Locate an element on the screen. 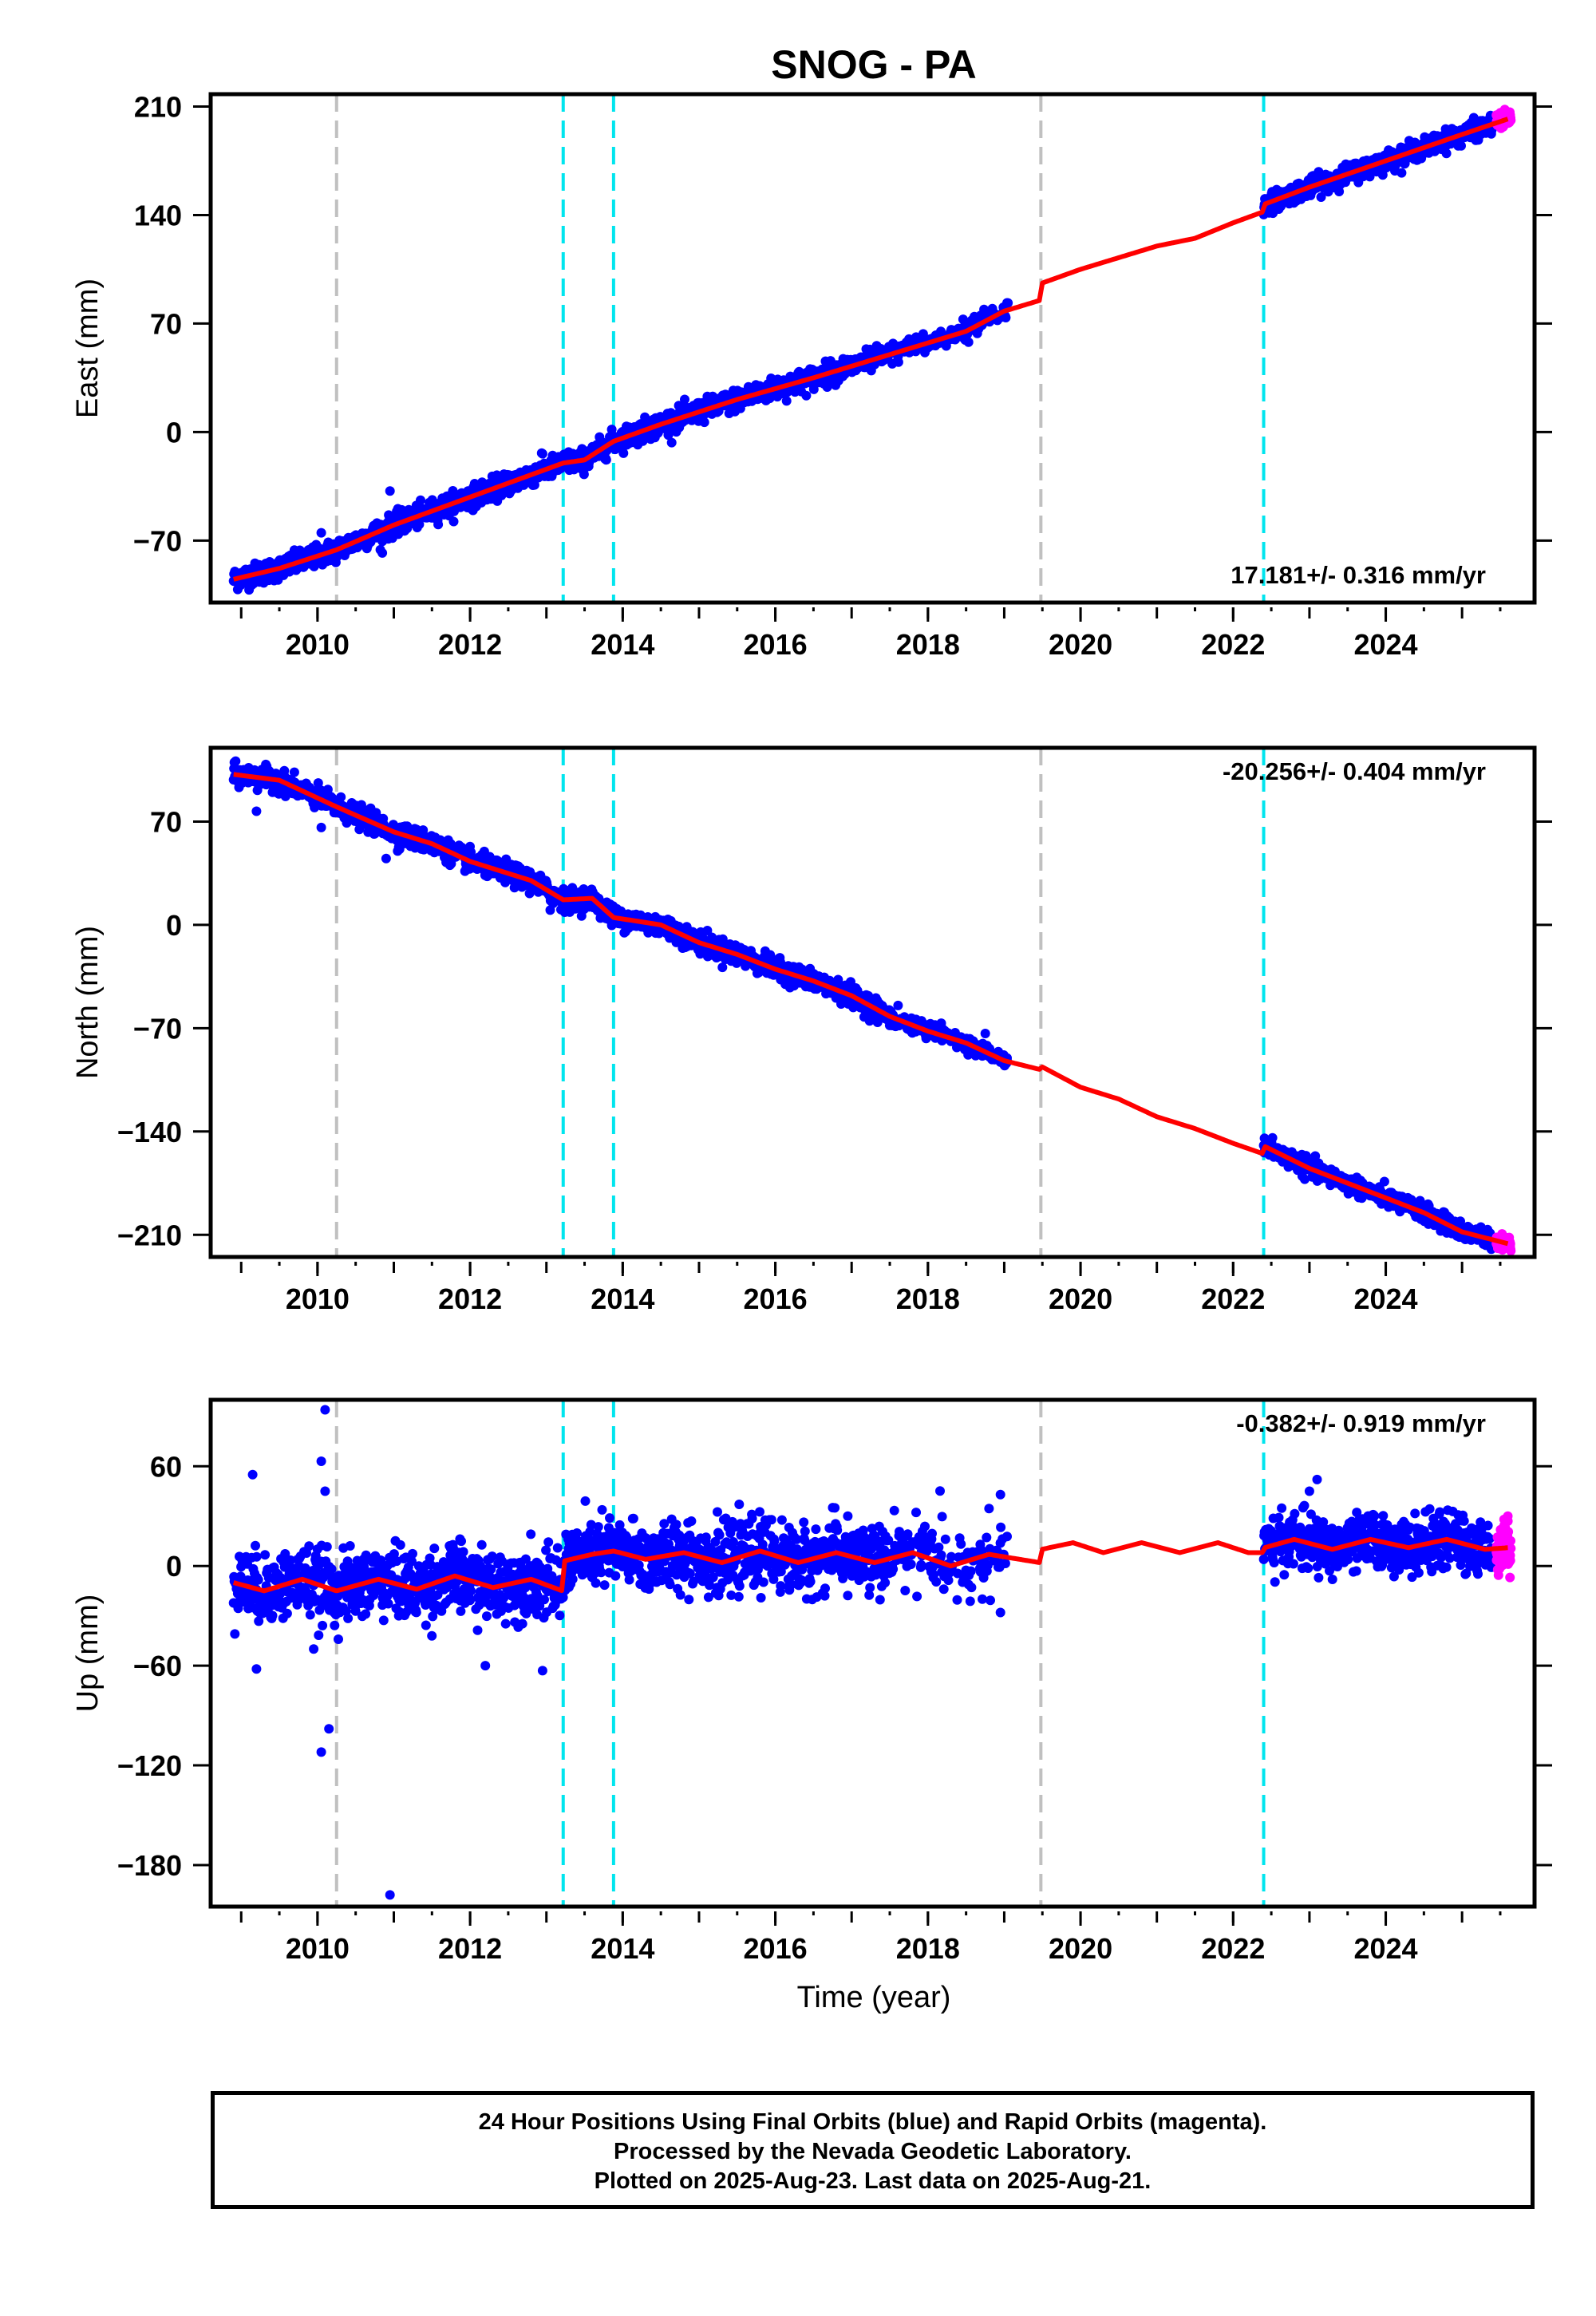  east-y-axis-label: East (mm) is located at coordinates (88, 348).